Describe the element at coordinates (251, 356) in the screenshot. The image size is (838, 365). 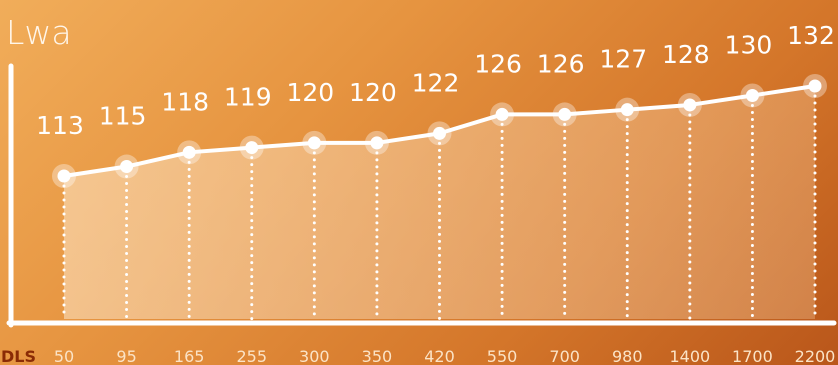
I see `x-tick-label: 255` at that location.